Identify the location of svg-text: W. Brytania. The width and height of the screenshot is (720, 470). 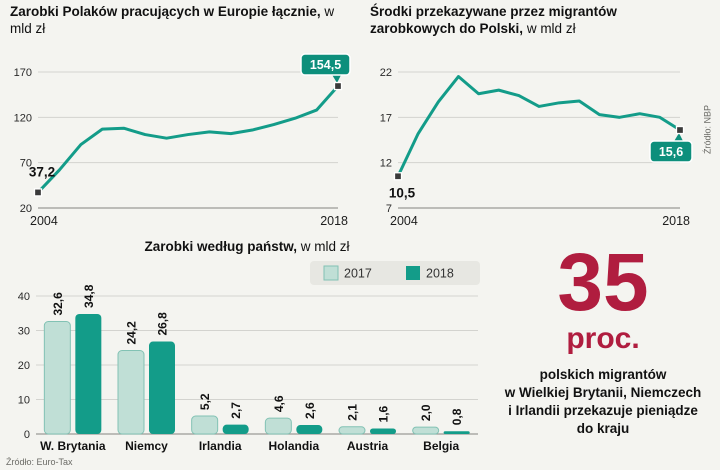
(73, 446).